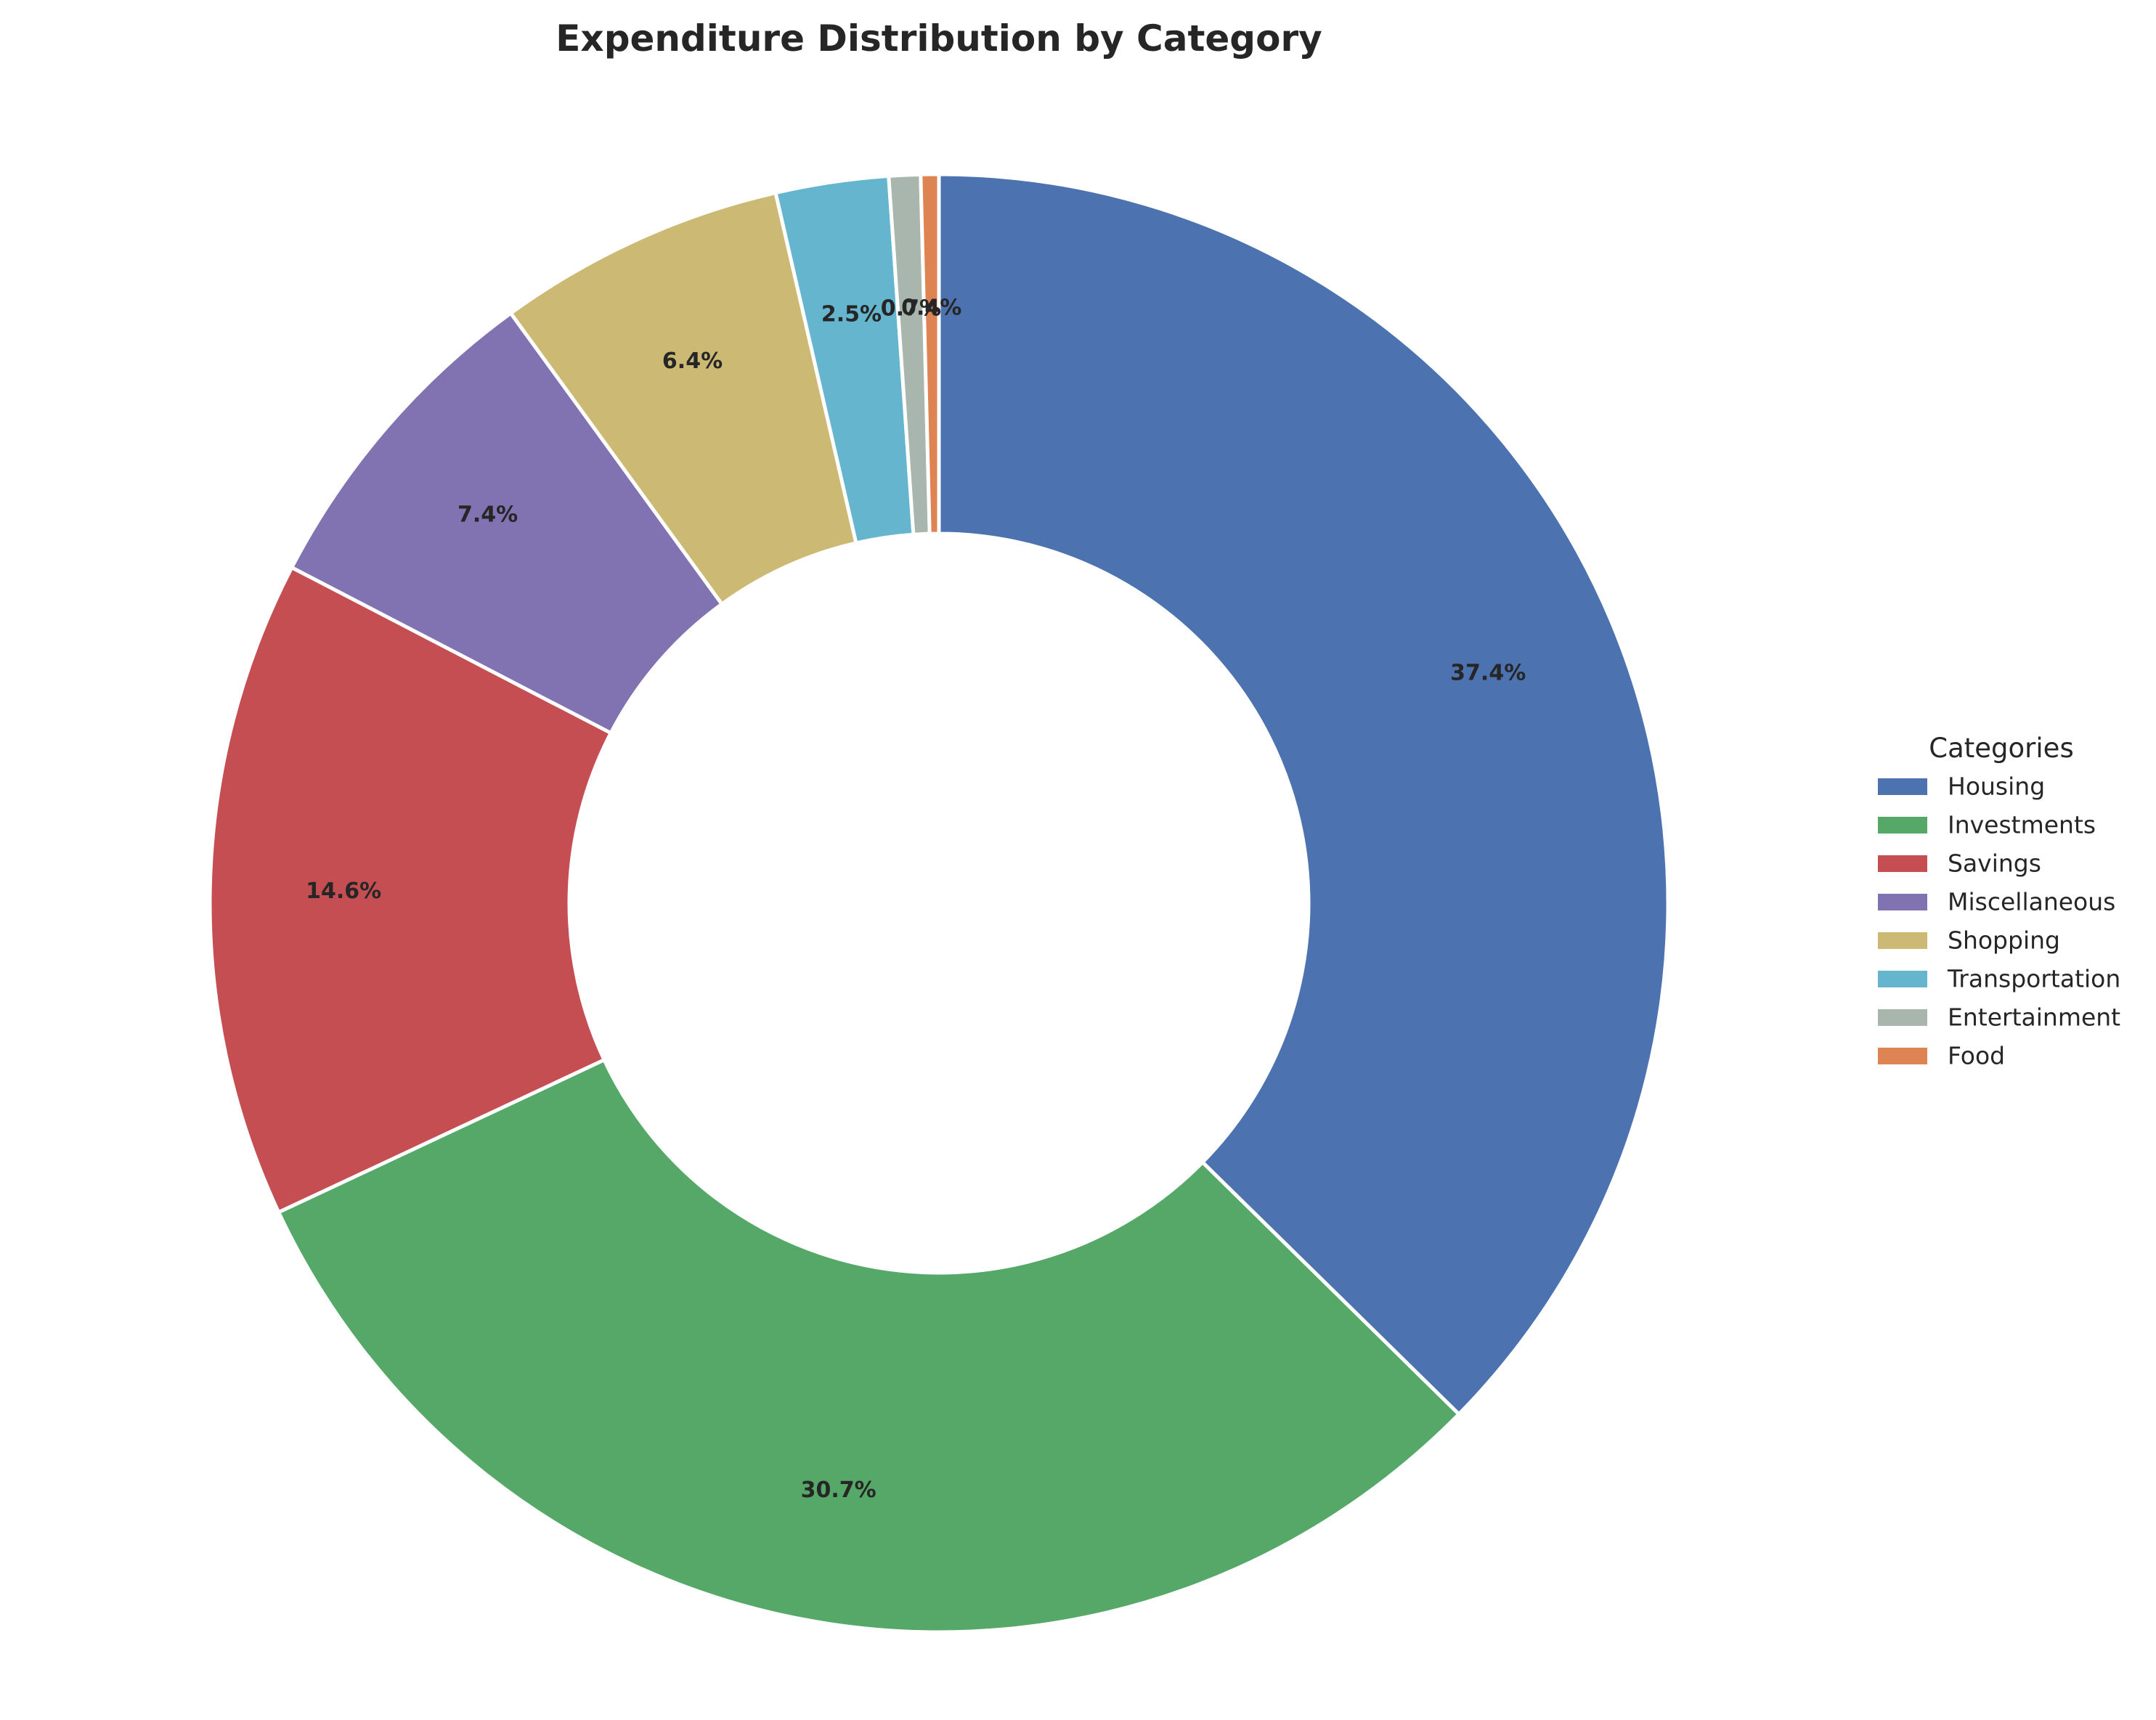 The height and width of the screenshot is (1720, 2156). Describe the element at coordinates (683, 399) in the screenshot. I see `slice-shopping` at that location.